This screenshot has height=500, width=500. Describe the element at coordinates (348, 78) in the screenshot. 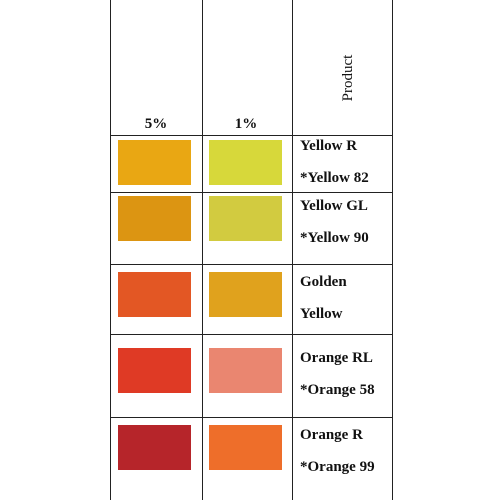

I see `header-product: Product` at that location.